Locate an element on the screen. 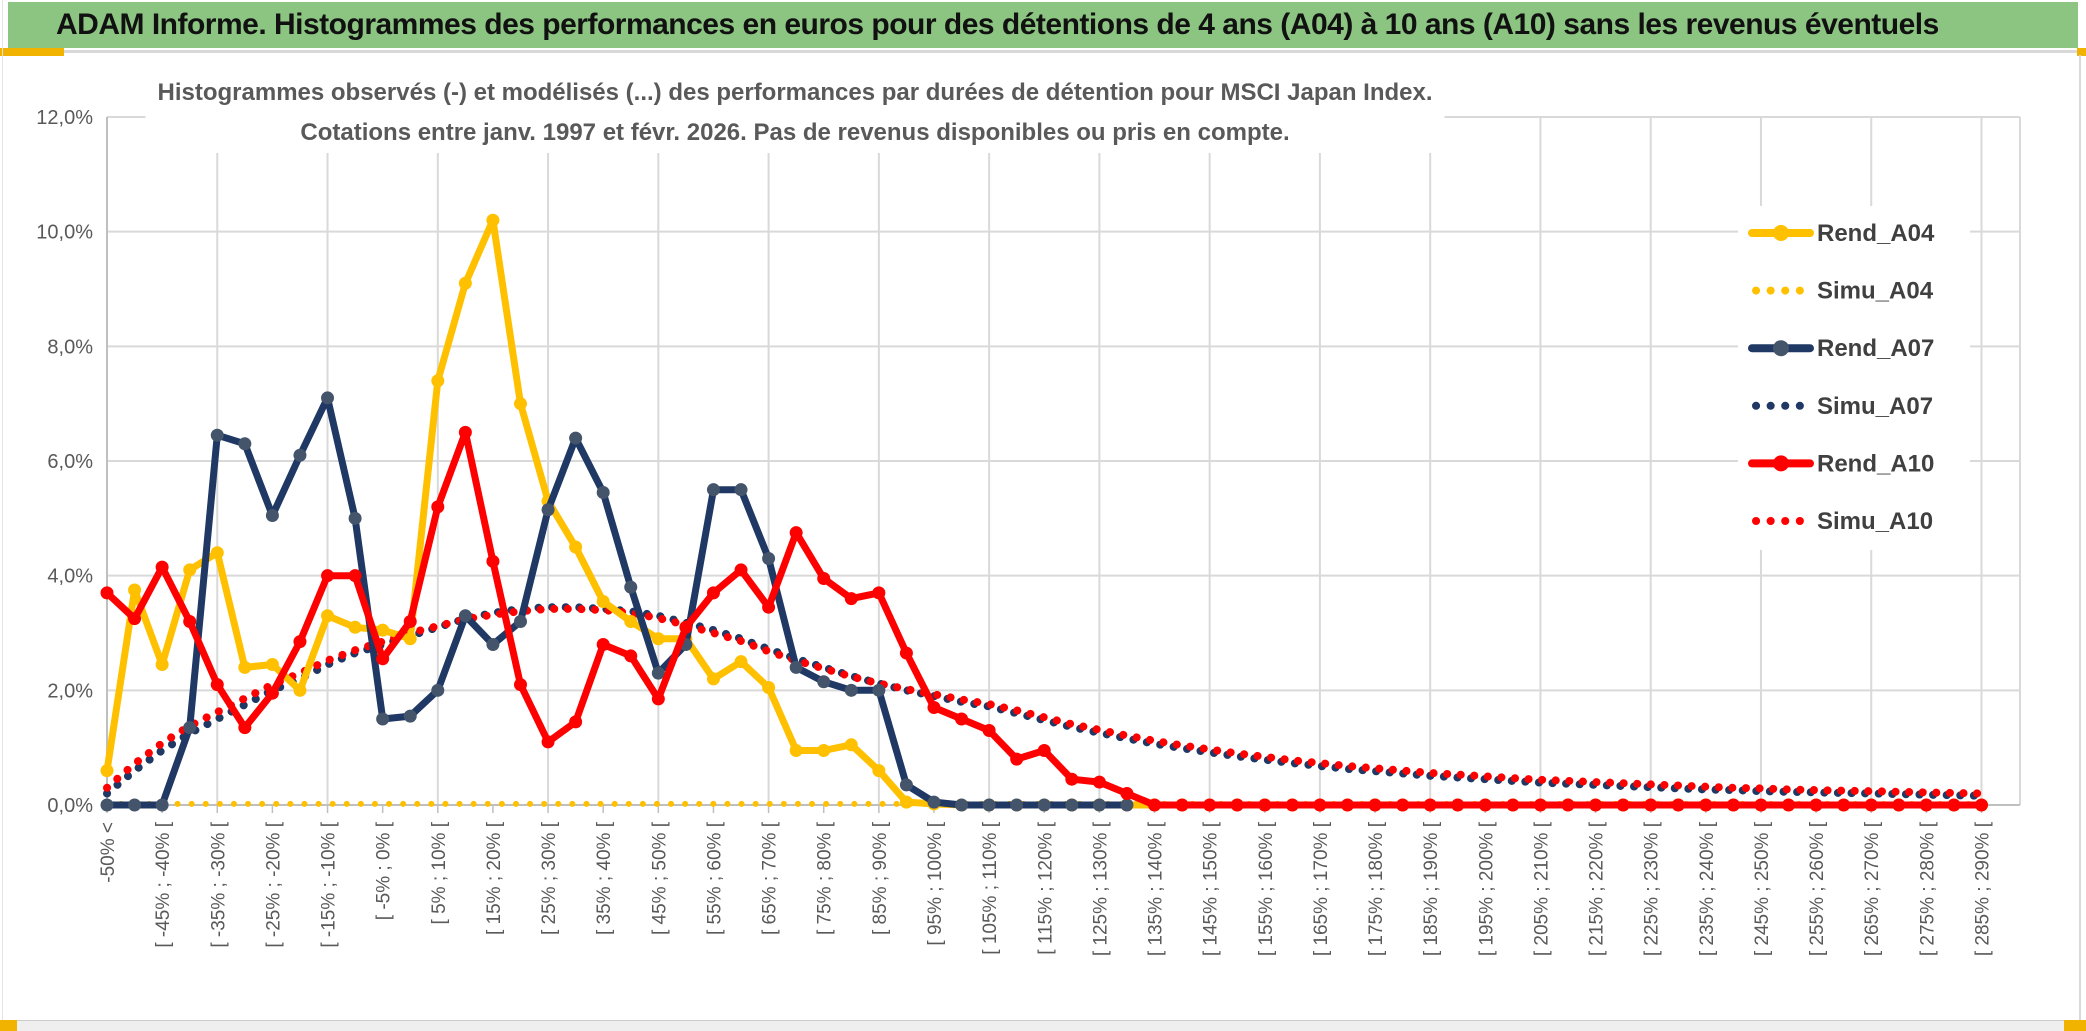 This screenshot has height=1031, width=2086. legend-item-Rend_A07: Rend_A07 is located at coordinates (1841, 348).